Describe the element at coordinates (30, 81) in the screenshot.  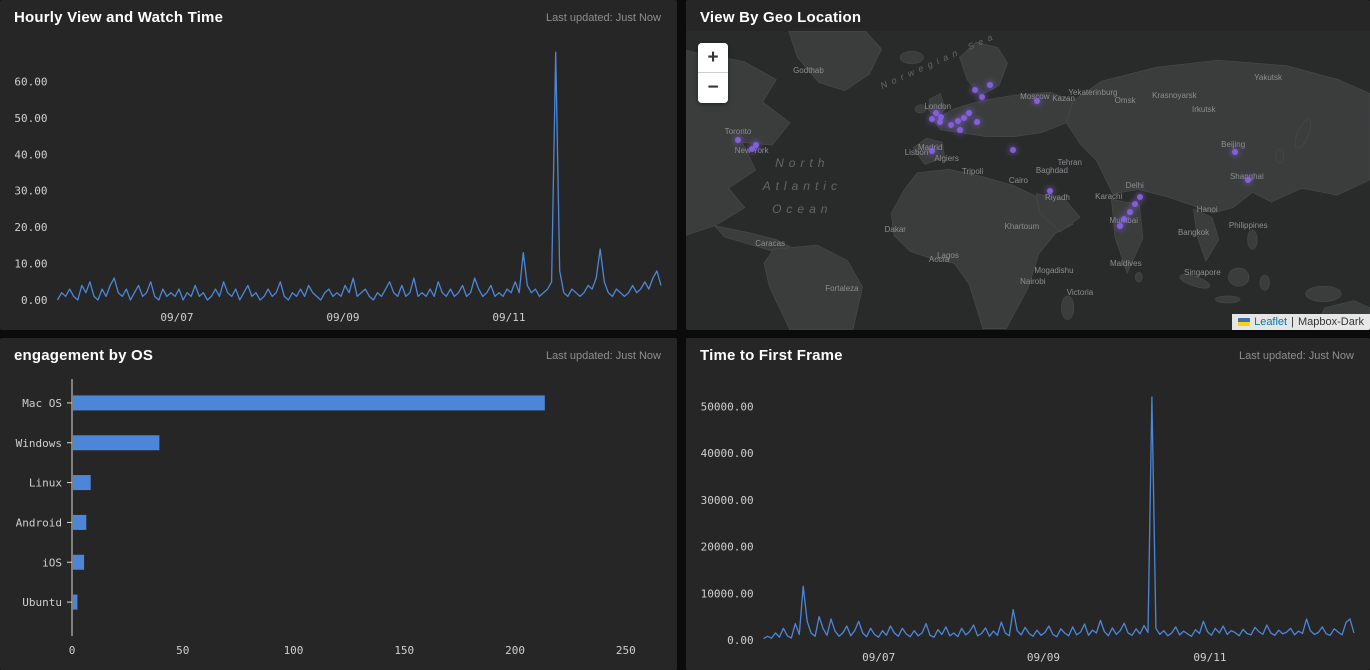
I see `svg-text: 60.00` at that location.